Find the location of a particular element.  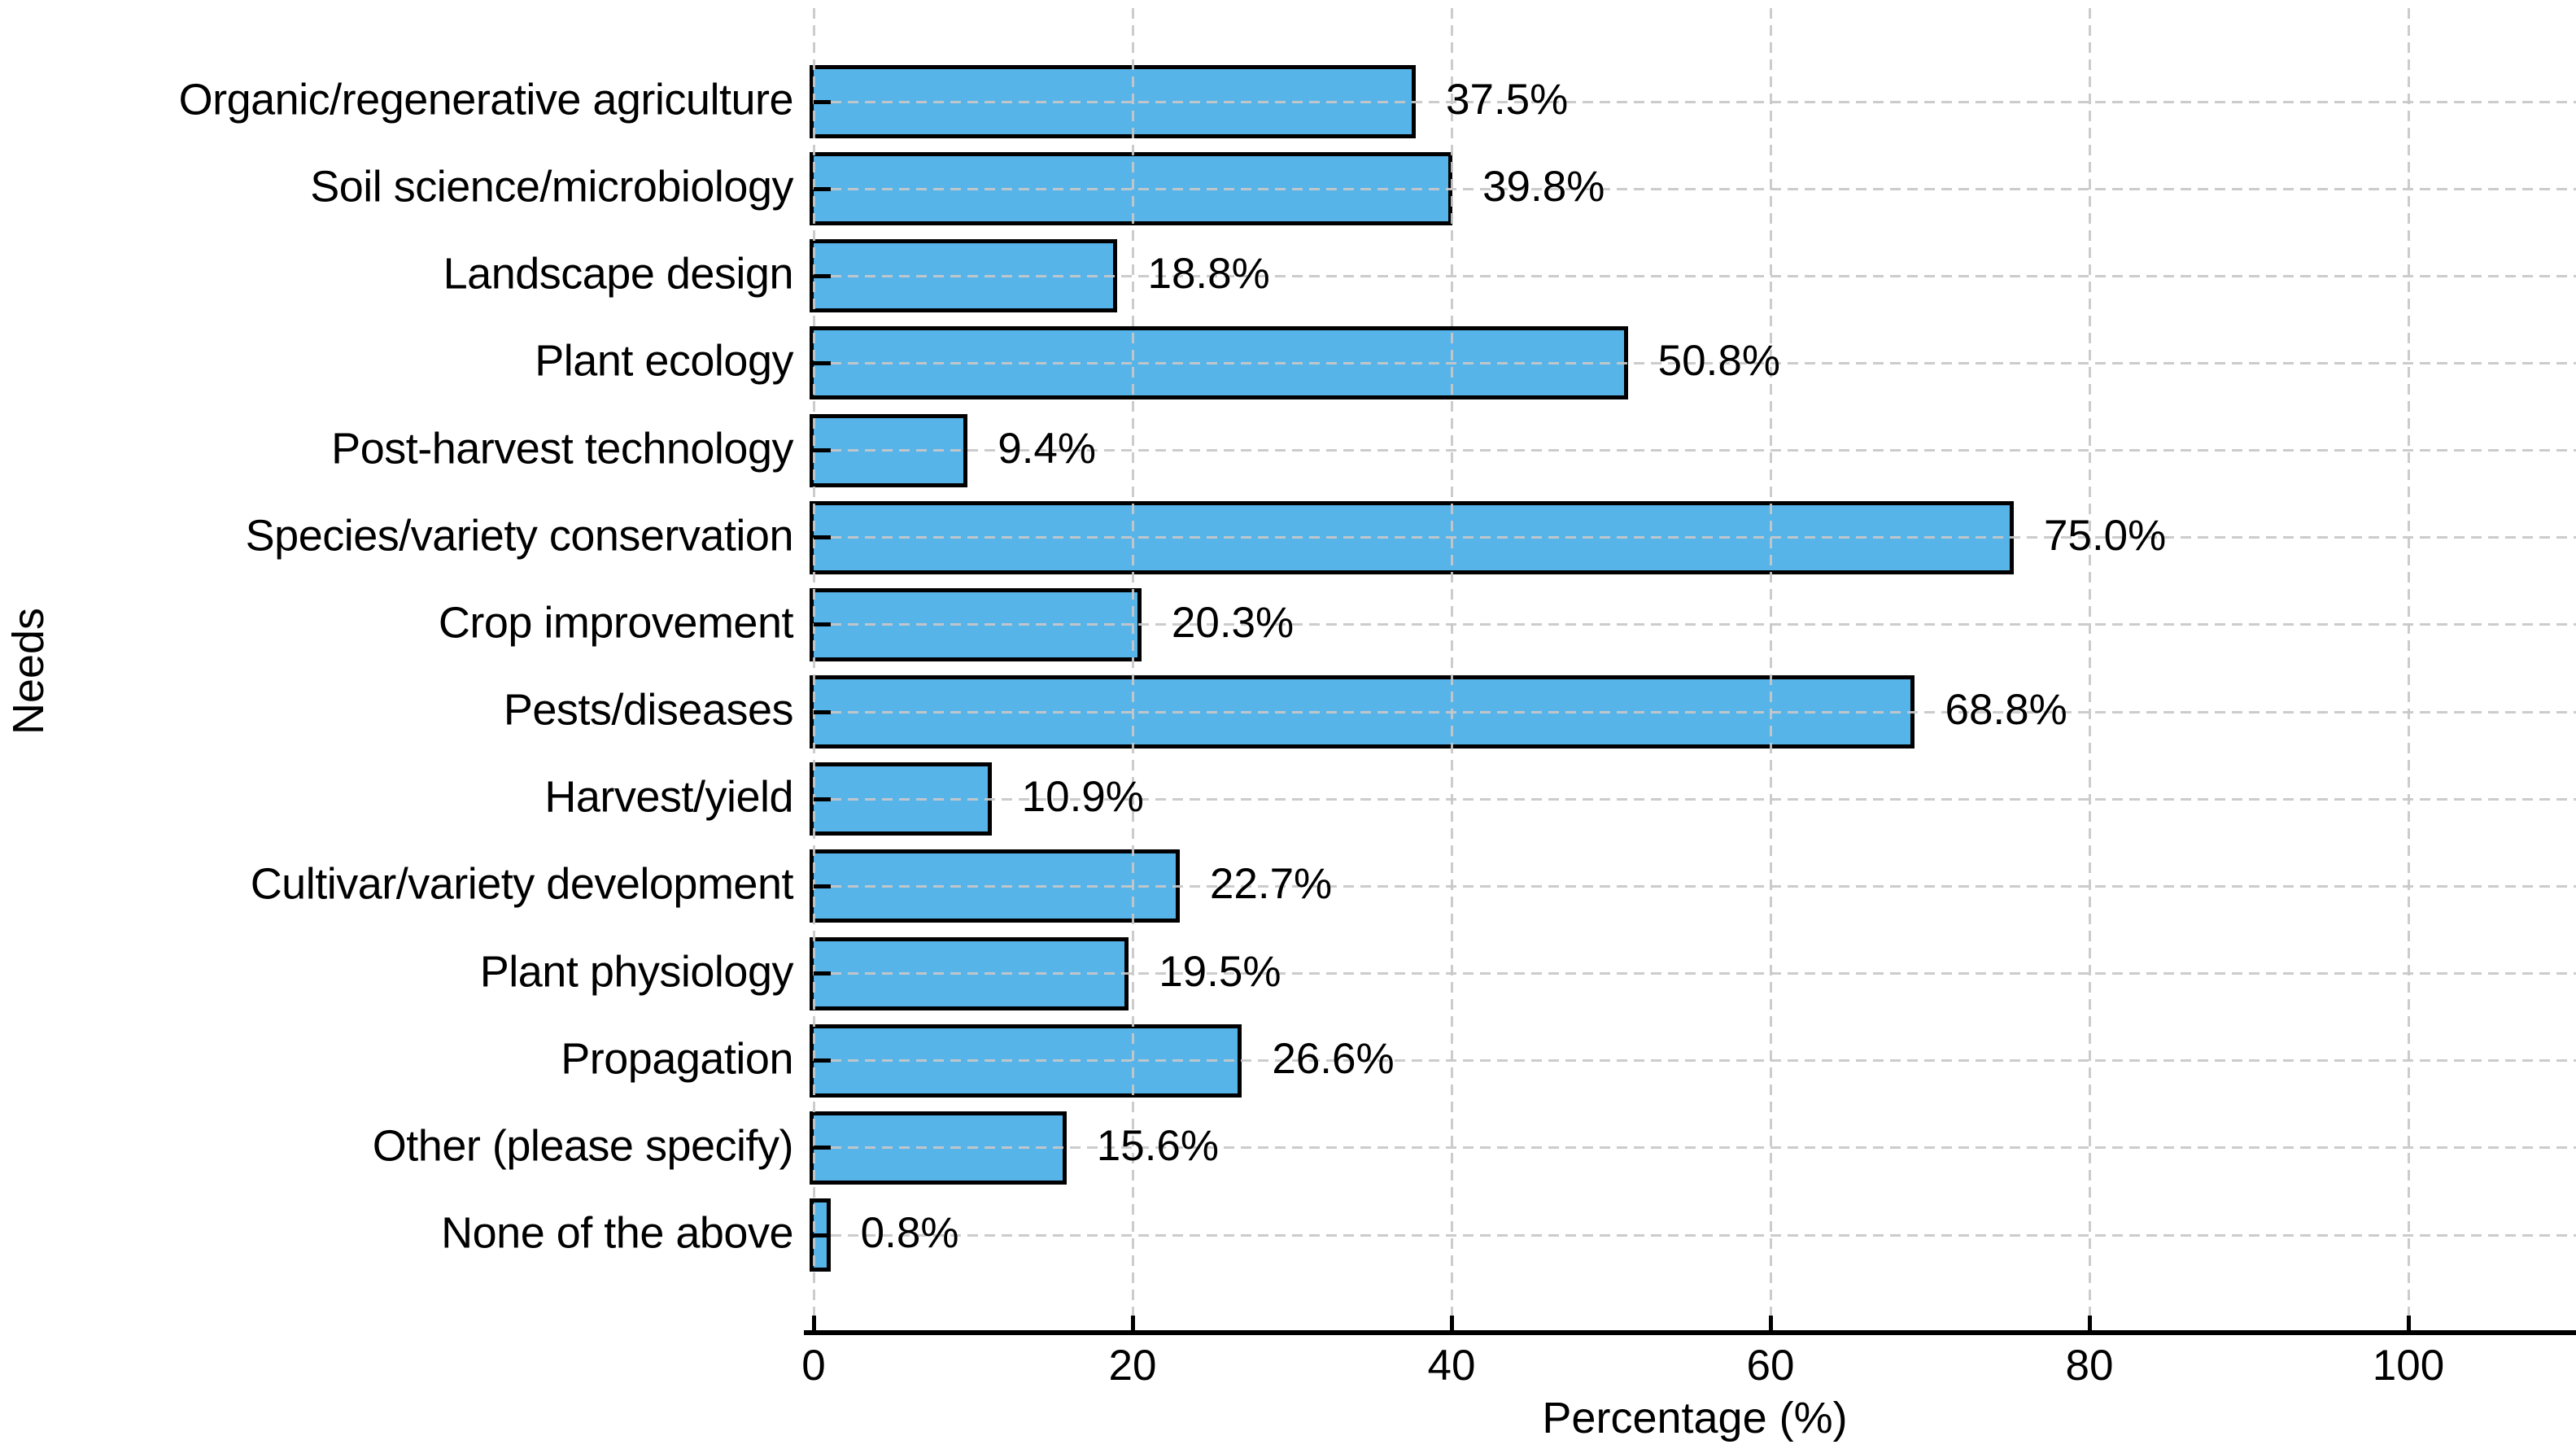

bar-value-label: 37.5% is located at coordinates (1507, 100).